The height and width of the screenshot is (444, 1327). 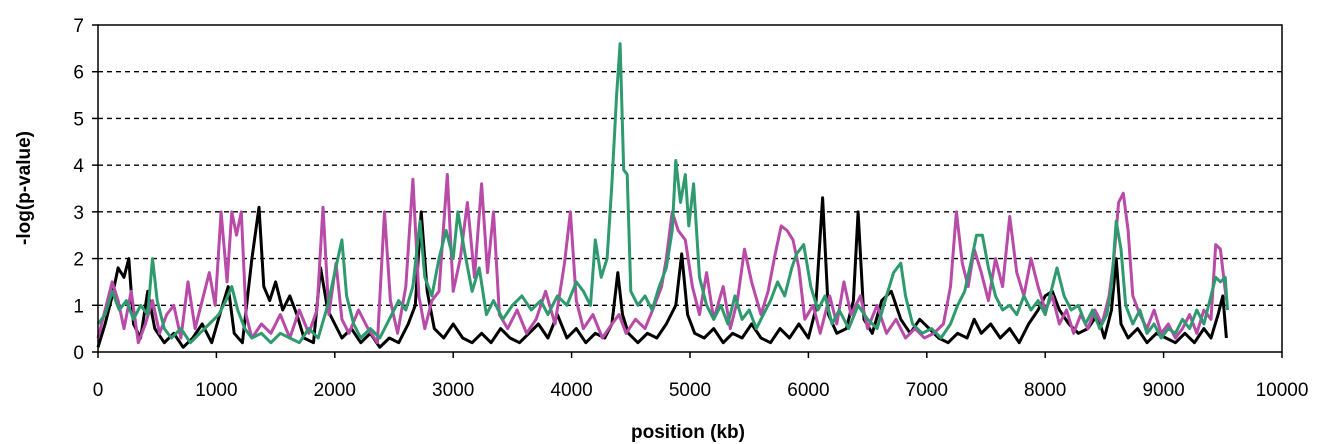 What do you see at coordinates (24, 188) in the screenshot?
I see `y-axis-title: -log(p-value)` at bounding box center [24, 188].